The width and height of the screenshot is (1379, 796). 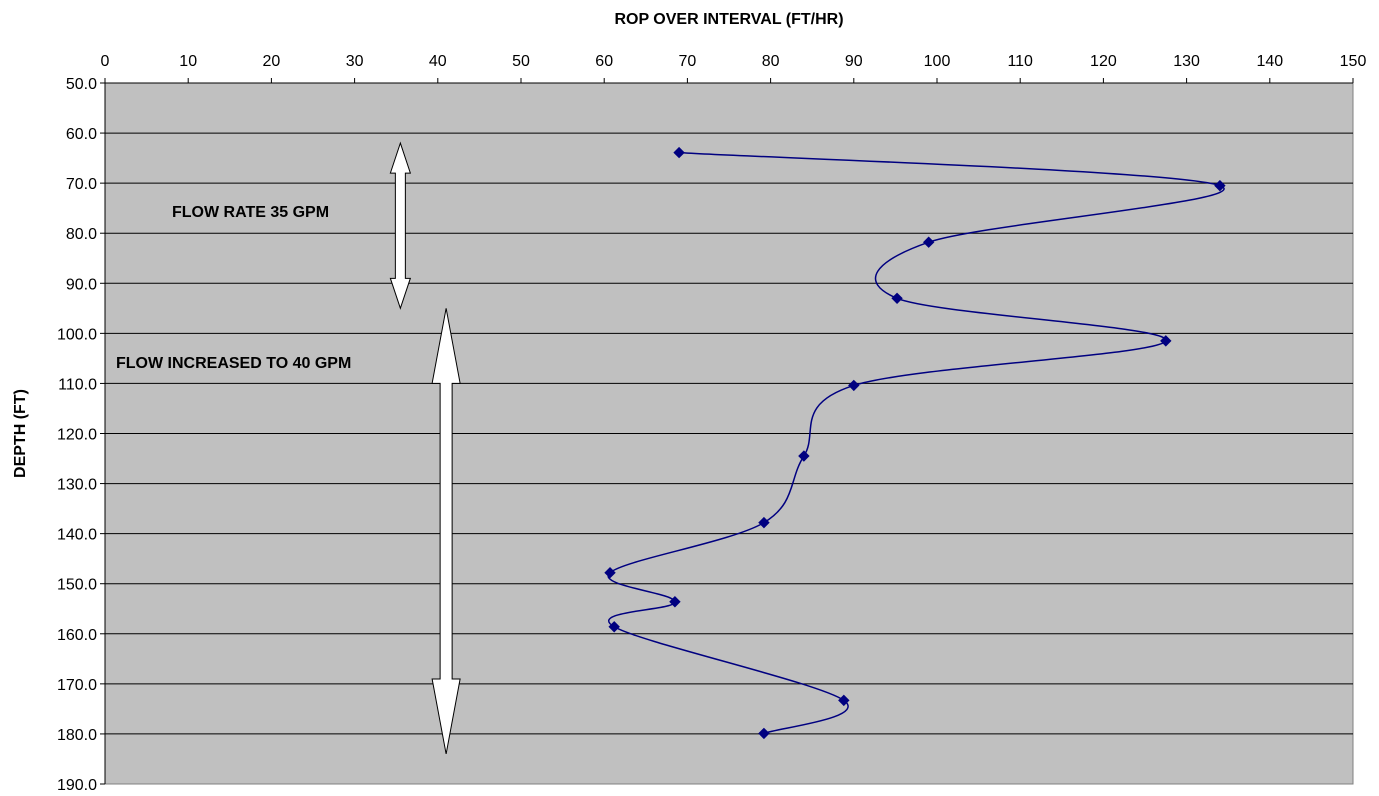 What do you see at coordinates (734, 68) in the screenshot?
I see `x-axis-ticks: 0 10 20 30 40 50 60 70 80 90 100 110 120 130 140 150` at bounding box center [734, 68].